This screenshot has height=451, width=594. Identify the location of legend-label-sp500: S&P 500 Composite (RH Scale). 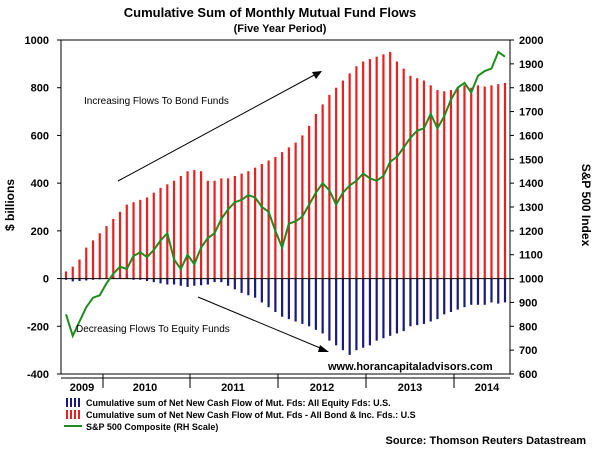
(152, 427).